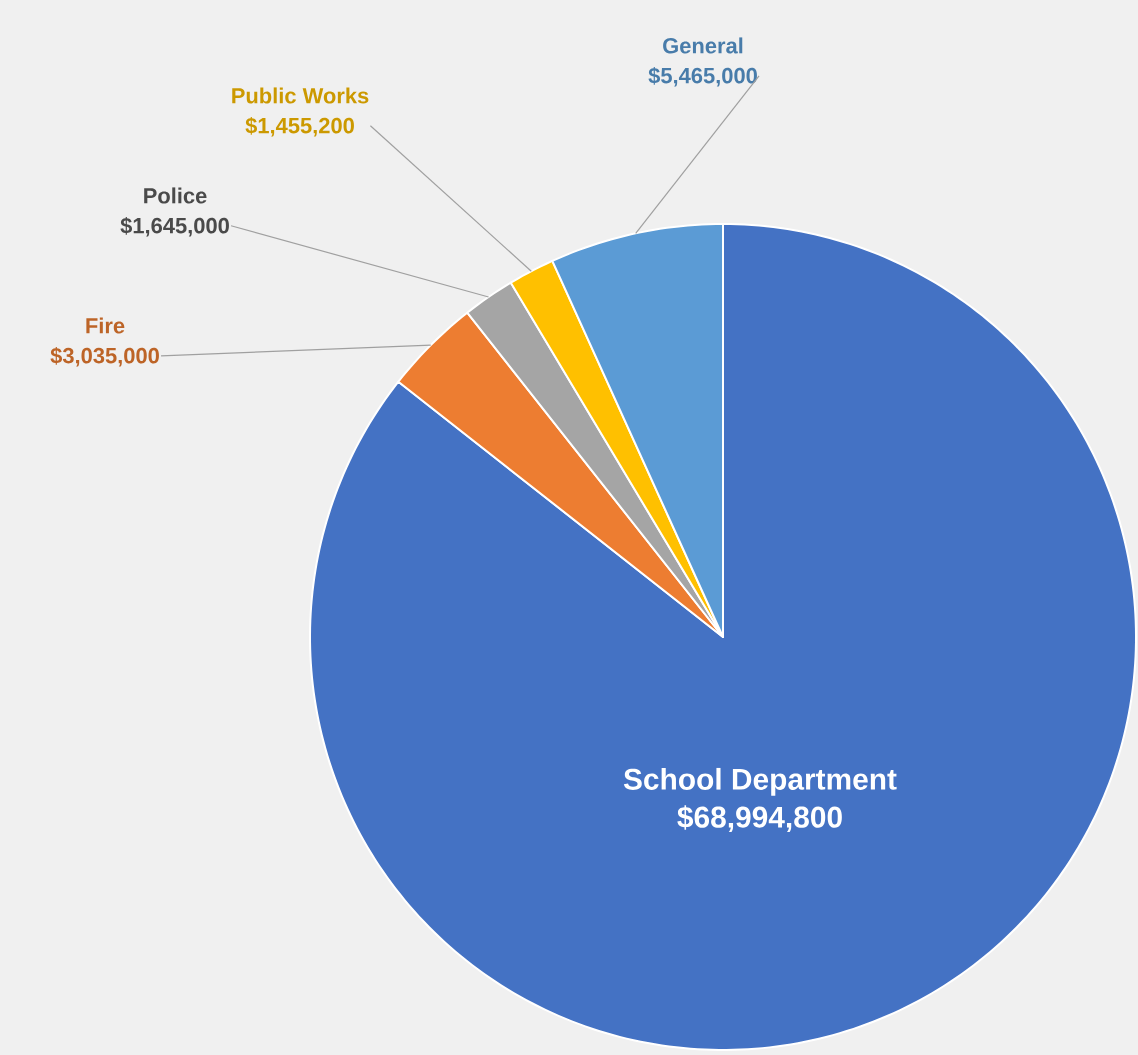  I want to click on data-label: $68,994,800, so click(759, 819).